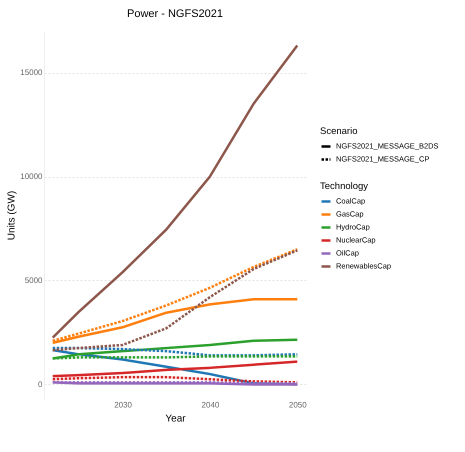 This screenshot has width=465, height=452. I want to click on x-axis-title: Year, so click(175, 419).